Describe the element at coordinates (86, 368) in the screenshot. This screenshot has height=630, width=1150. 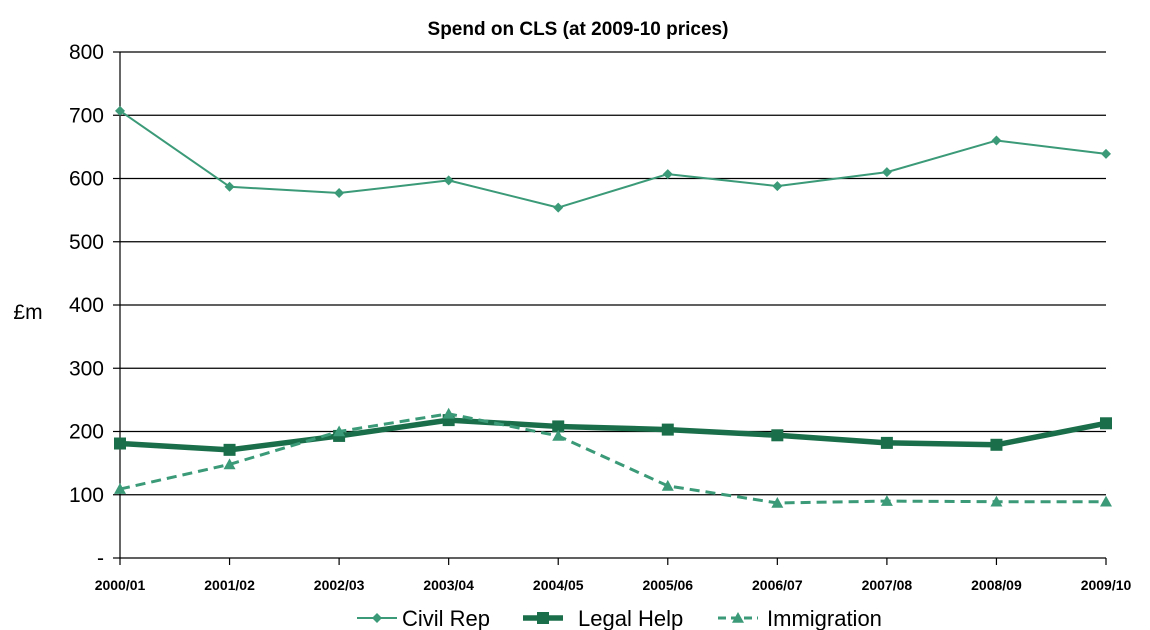
I see `y-tick-label: 300` at that location.